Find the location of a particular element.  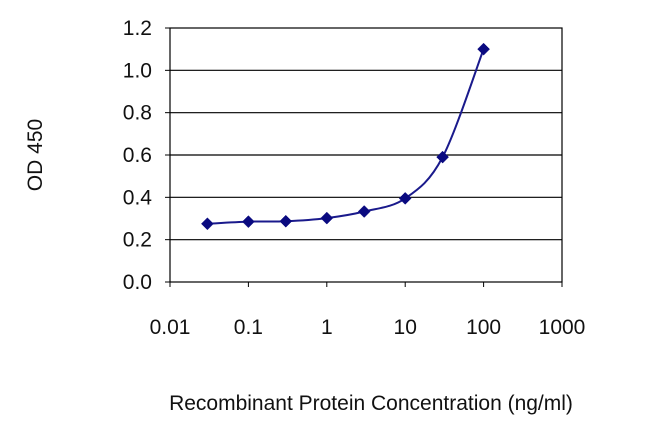

y-tick-label: 0.6 is located at coordinates (137, 155).